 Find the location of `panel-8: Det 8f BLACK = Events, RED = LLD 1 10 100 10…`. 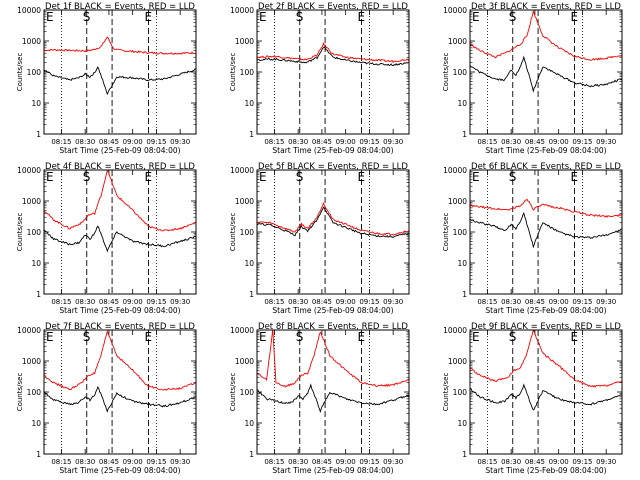

panel-8: Det 8f BLACK = Events, RED = LLD 1 10 100 10… is located at coordinates (319, 398).